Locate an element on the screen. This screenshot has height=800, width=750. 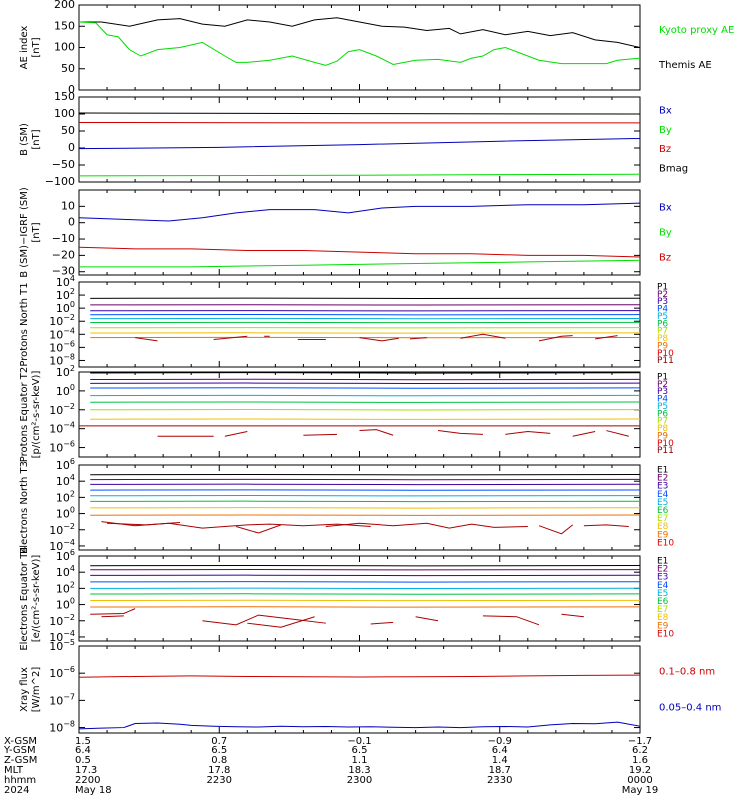
legend-entry: P5 is located at coordinates (662, 407).